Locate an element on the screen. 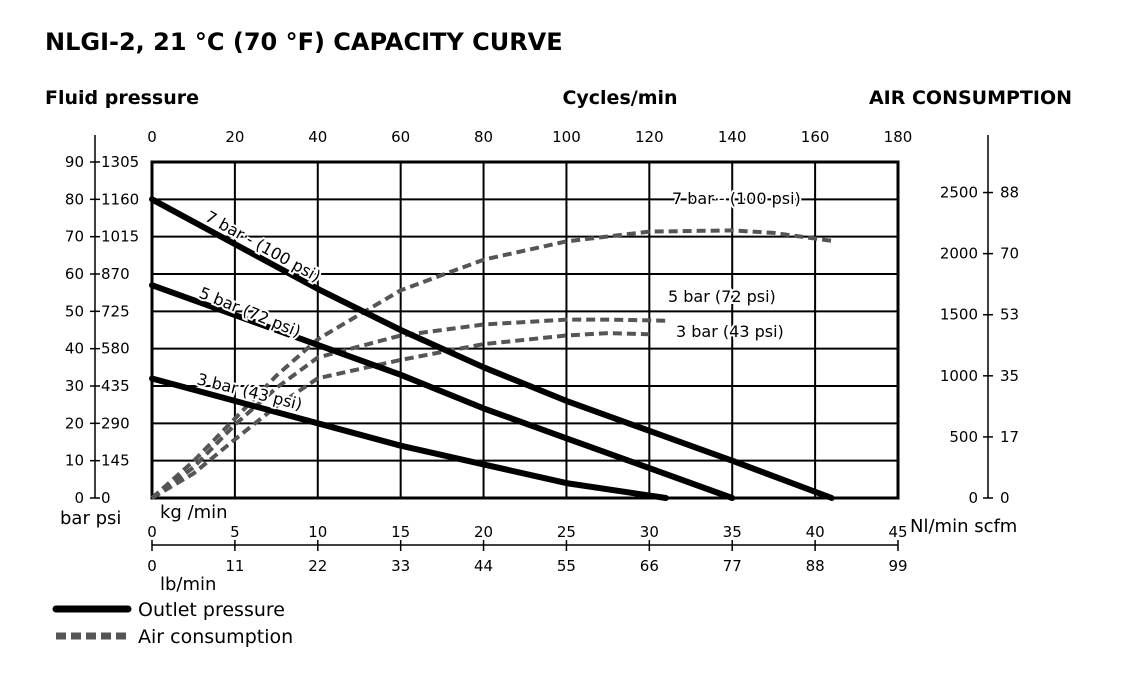  right-axis-tick-label-nl: 2500 is located at coordinates (959, 193).